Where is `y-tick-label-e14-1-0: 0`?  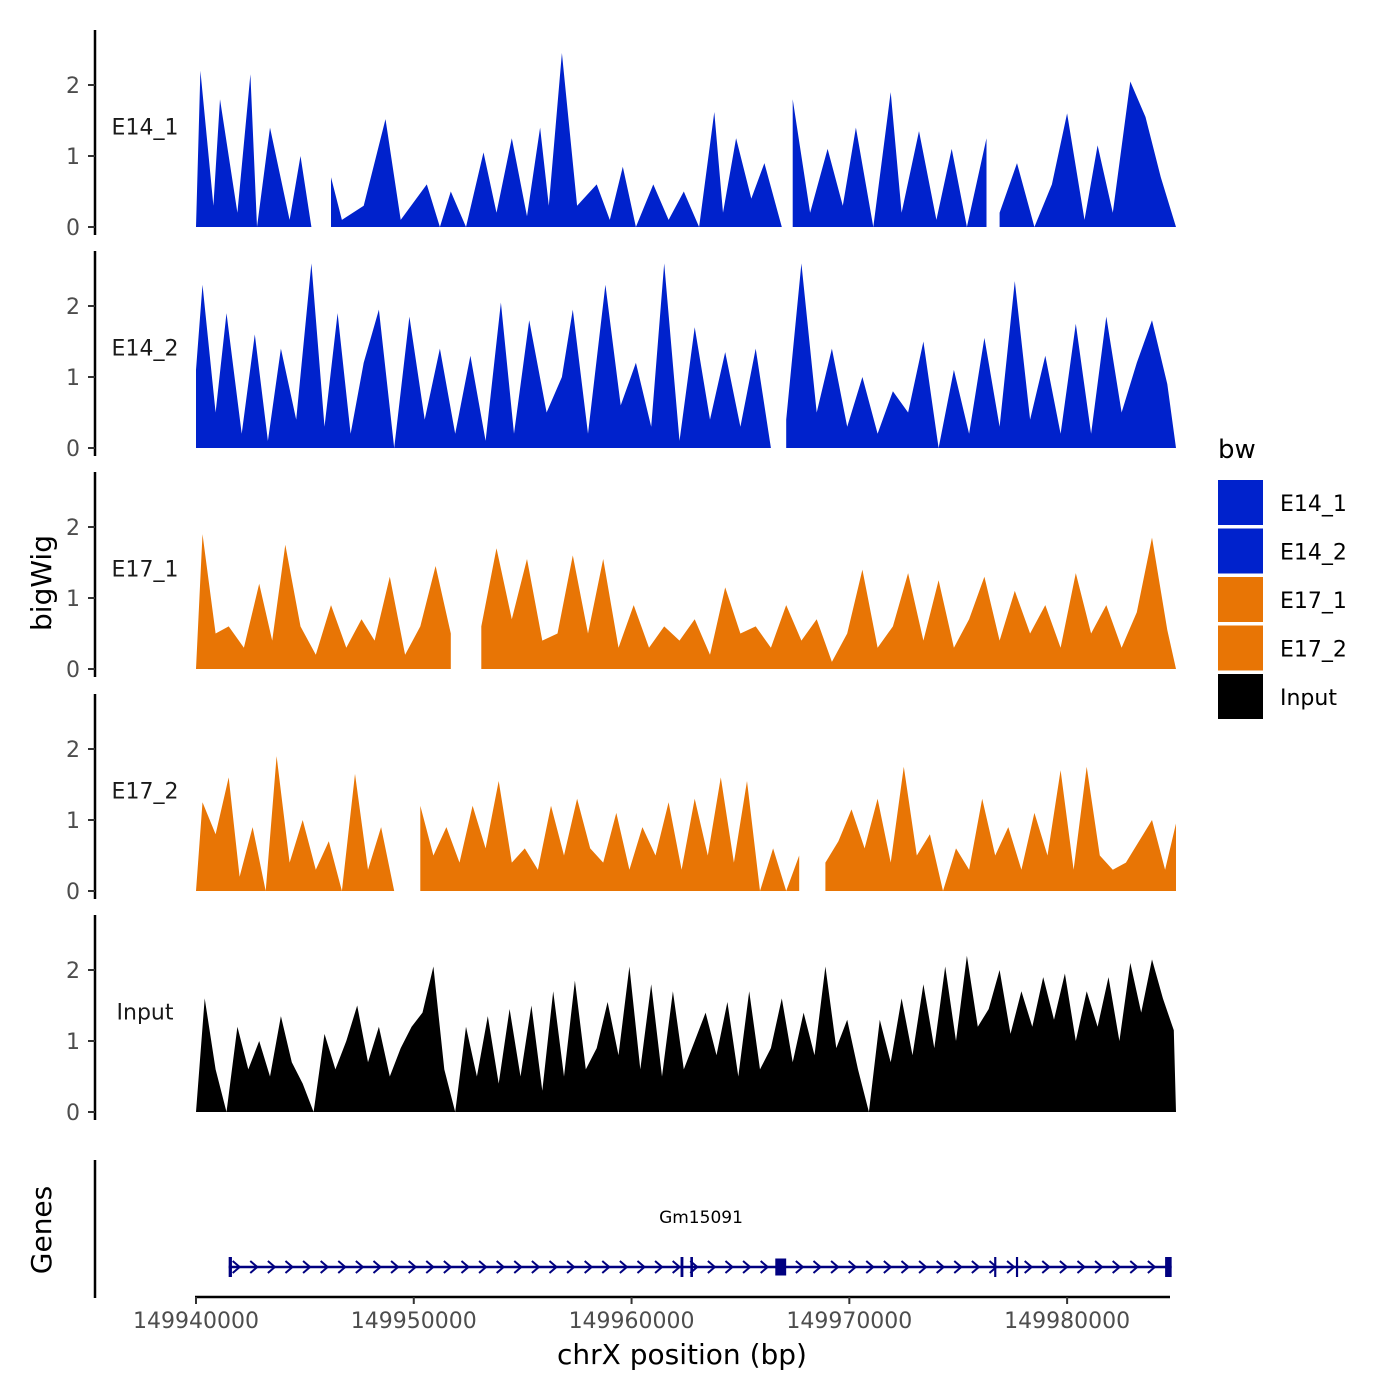 y-tick-label-e14-1-0: 0 is located at coordinates (73, 228).